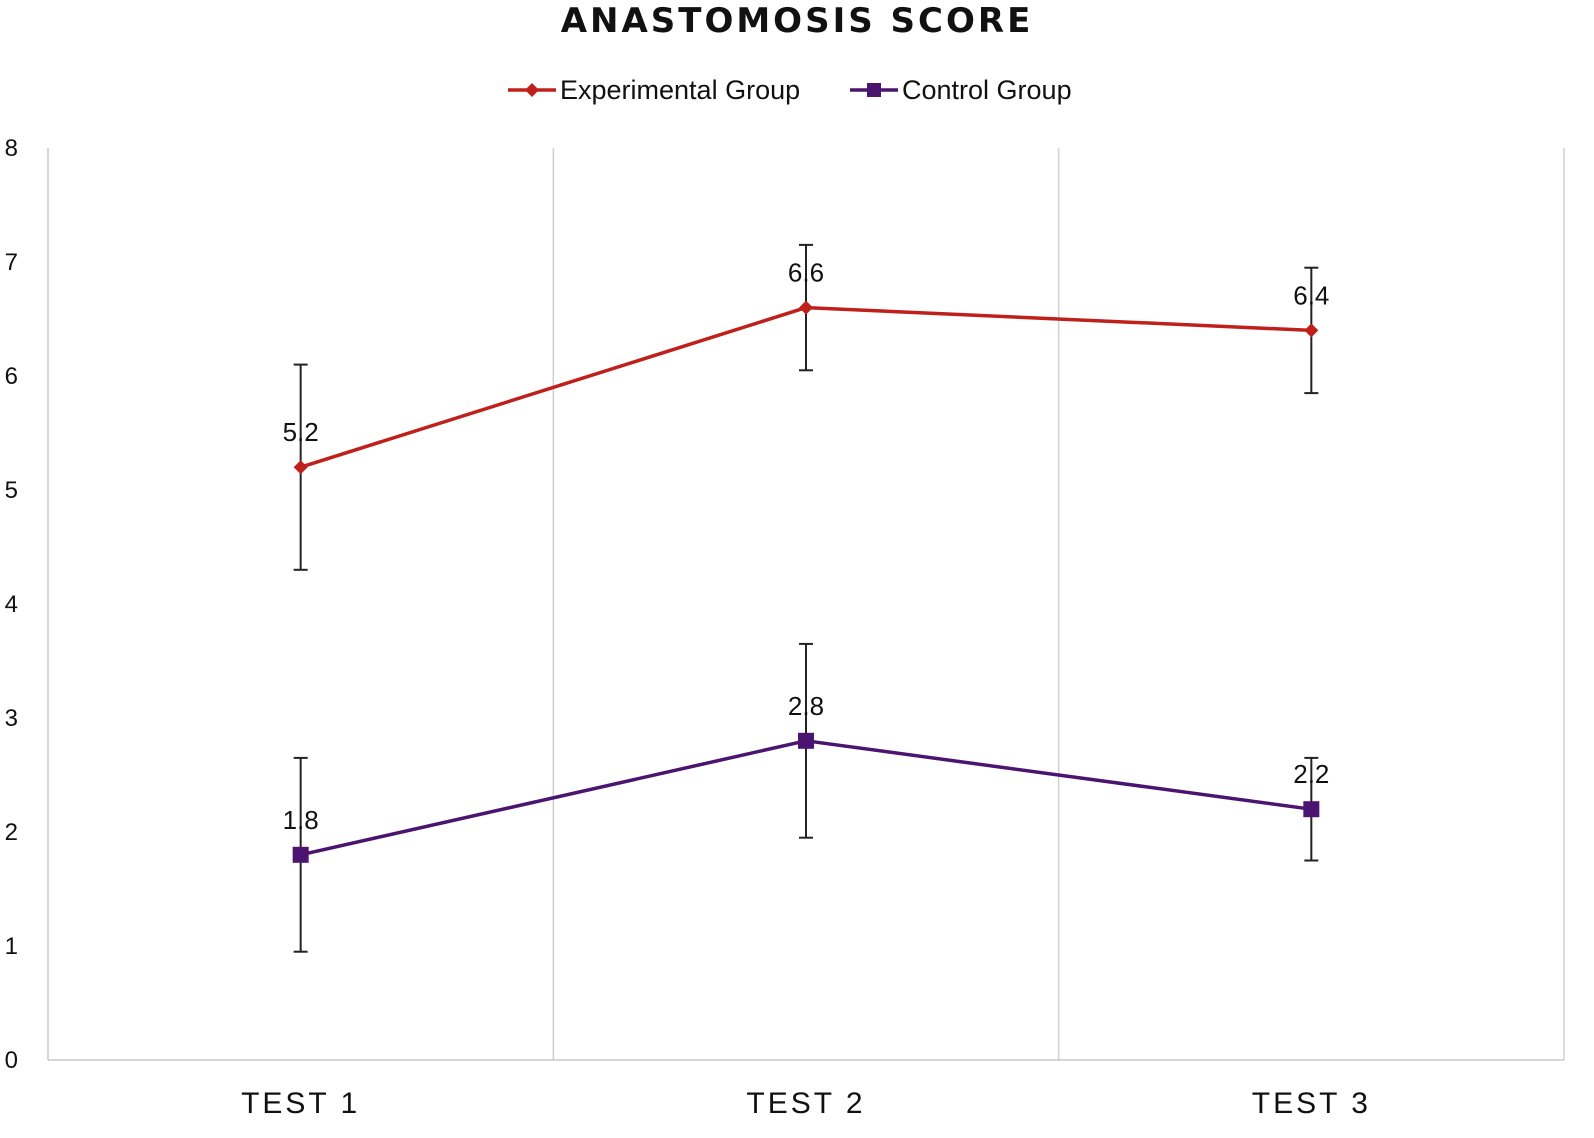  Describe the element at coordinates (874, 90) in the screenshot. I see `legend-marker-square` at that location.